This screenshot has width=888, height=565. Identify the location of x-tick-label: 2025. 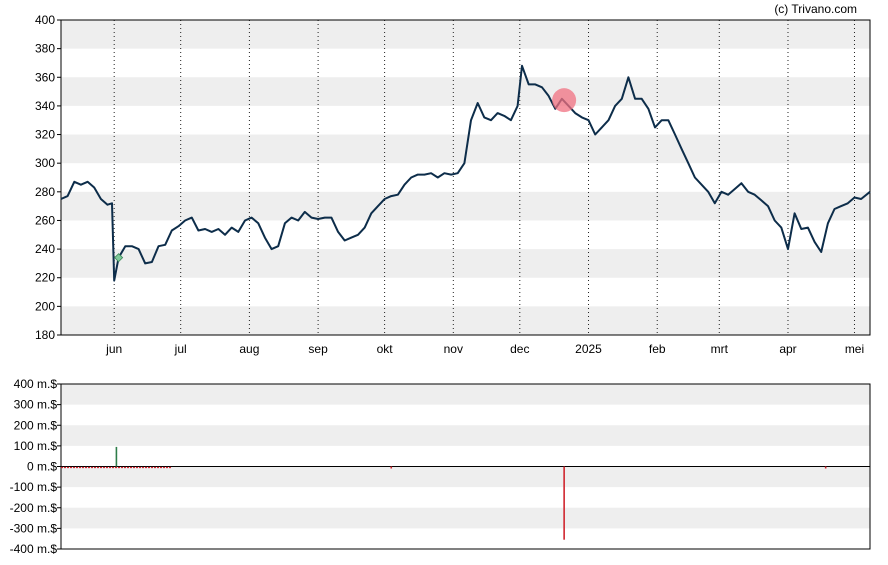
(588, 349).